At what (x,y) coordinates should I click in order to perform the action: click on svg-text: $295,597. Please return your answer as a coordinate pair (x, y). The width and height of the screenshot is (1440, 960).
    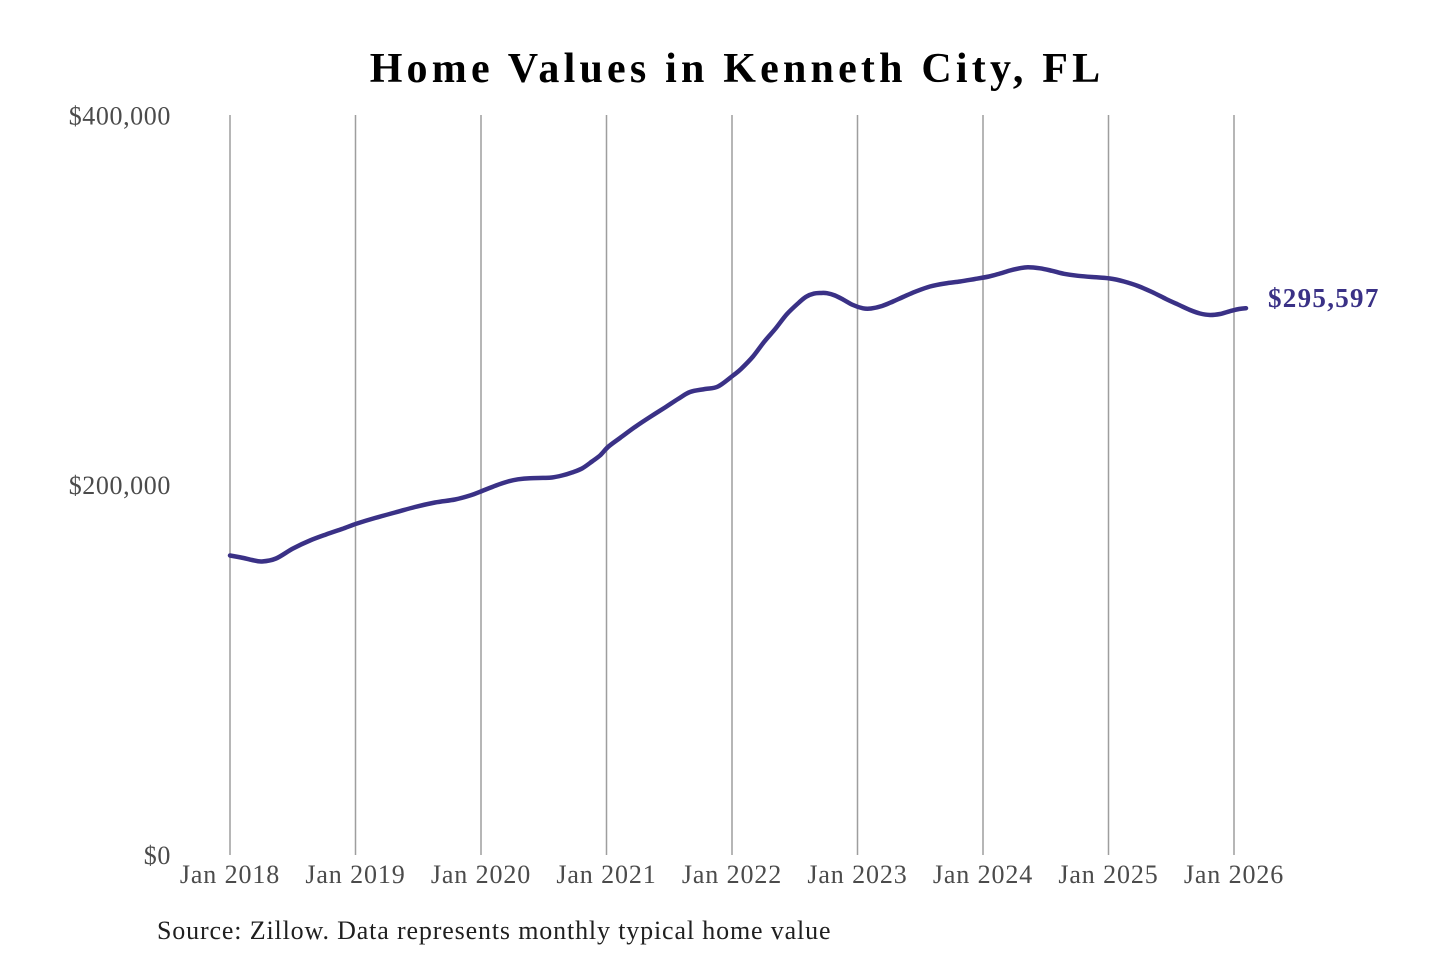
    Looking at the image, I should click on (1324, 298).